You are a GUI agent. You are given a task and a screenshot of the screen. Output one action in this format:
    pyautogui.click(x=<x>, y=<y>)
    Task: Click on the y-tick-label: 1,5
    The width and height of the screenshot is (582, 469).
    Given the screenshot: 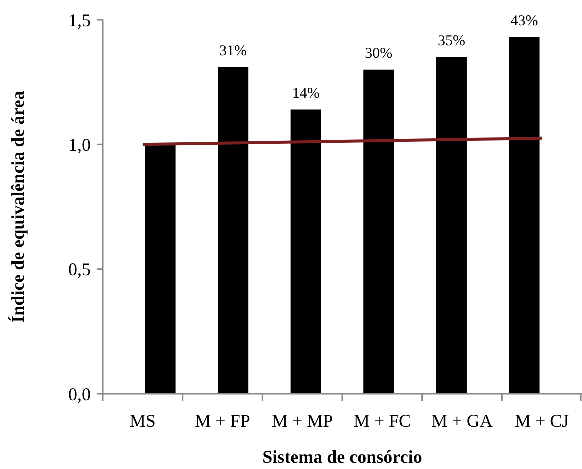 What is the action you would take?
    pyautogui.click(x=79, y=20)
    